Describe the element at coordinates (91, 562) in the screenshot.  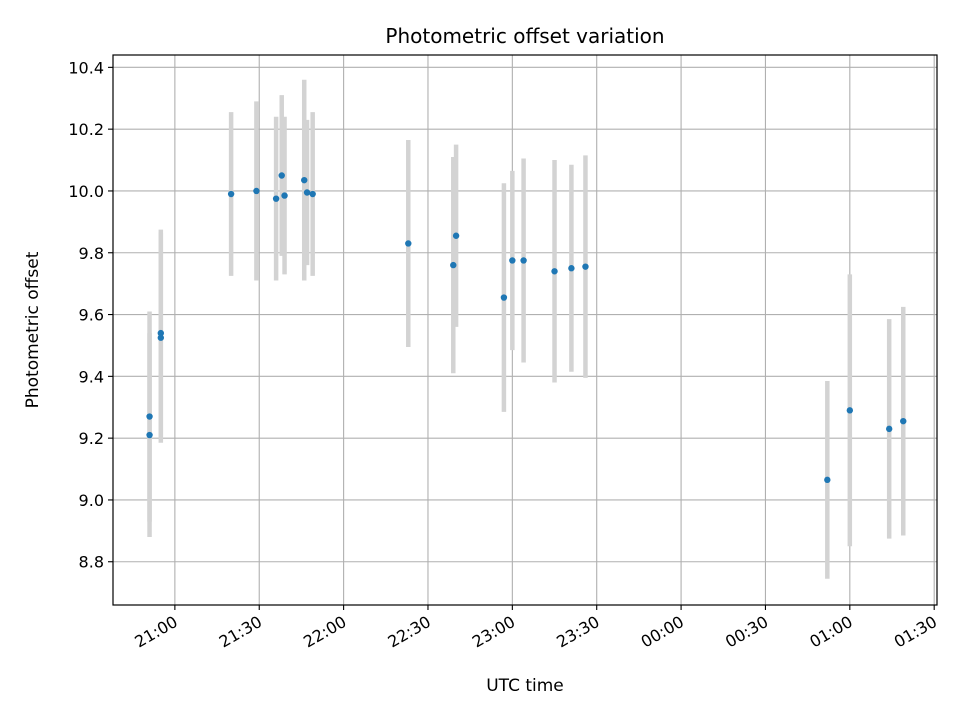
I see `y-tick-label: 8.8` at that location.